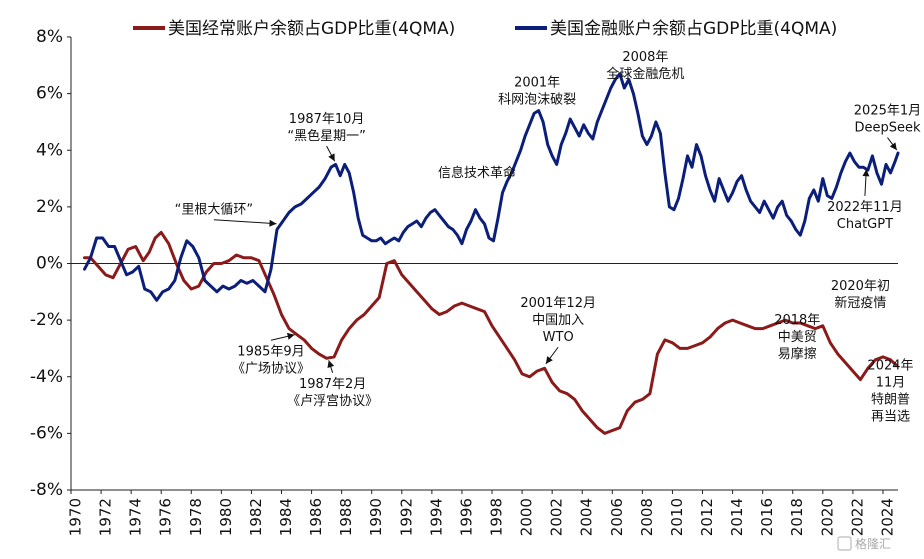  I want to click on annotation-line: 全球金融危机, so click(645, 74).